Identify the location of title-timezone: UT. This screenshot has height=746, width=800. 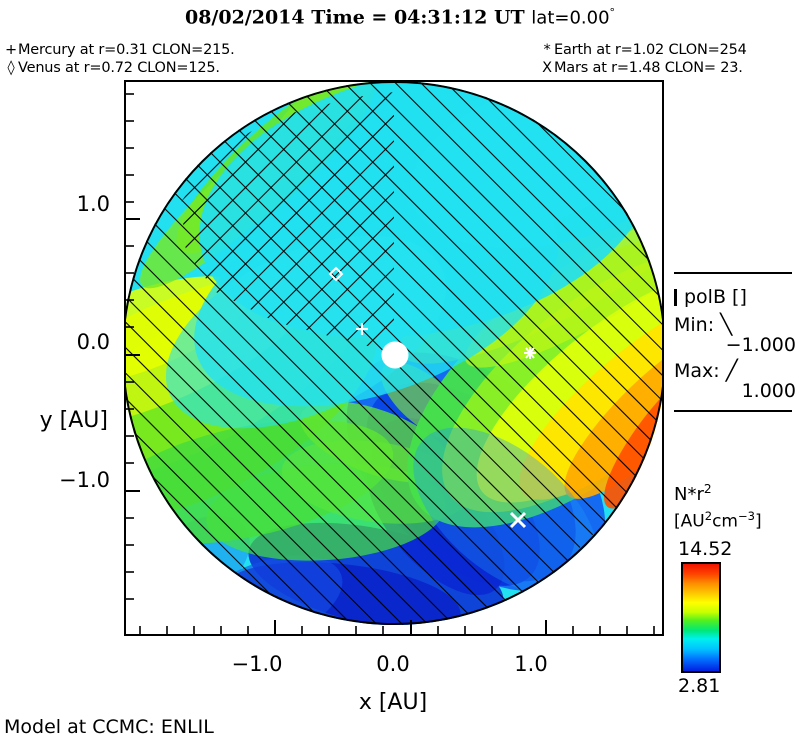
(509, 17).